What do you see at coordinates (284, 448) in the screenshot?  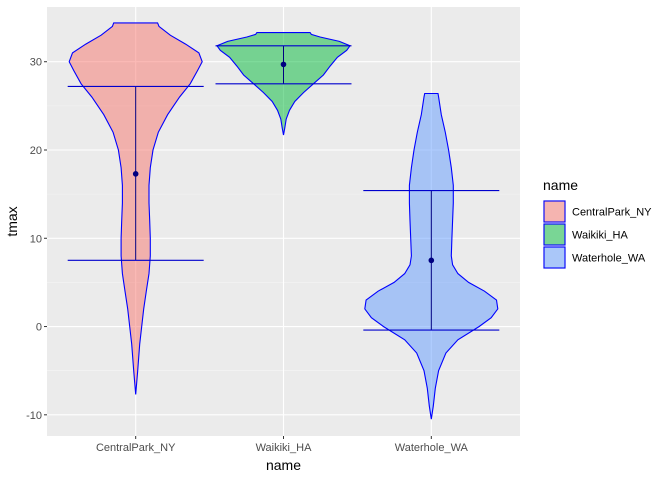 I see `x-tick-label: Waikiki_HA` at bounding box center [284, 448].